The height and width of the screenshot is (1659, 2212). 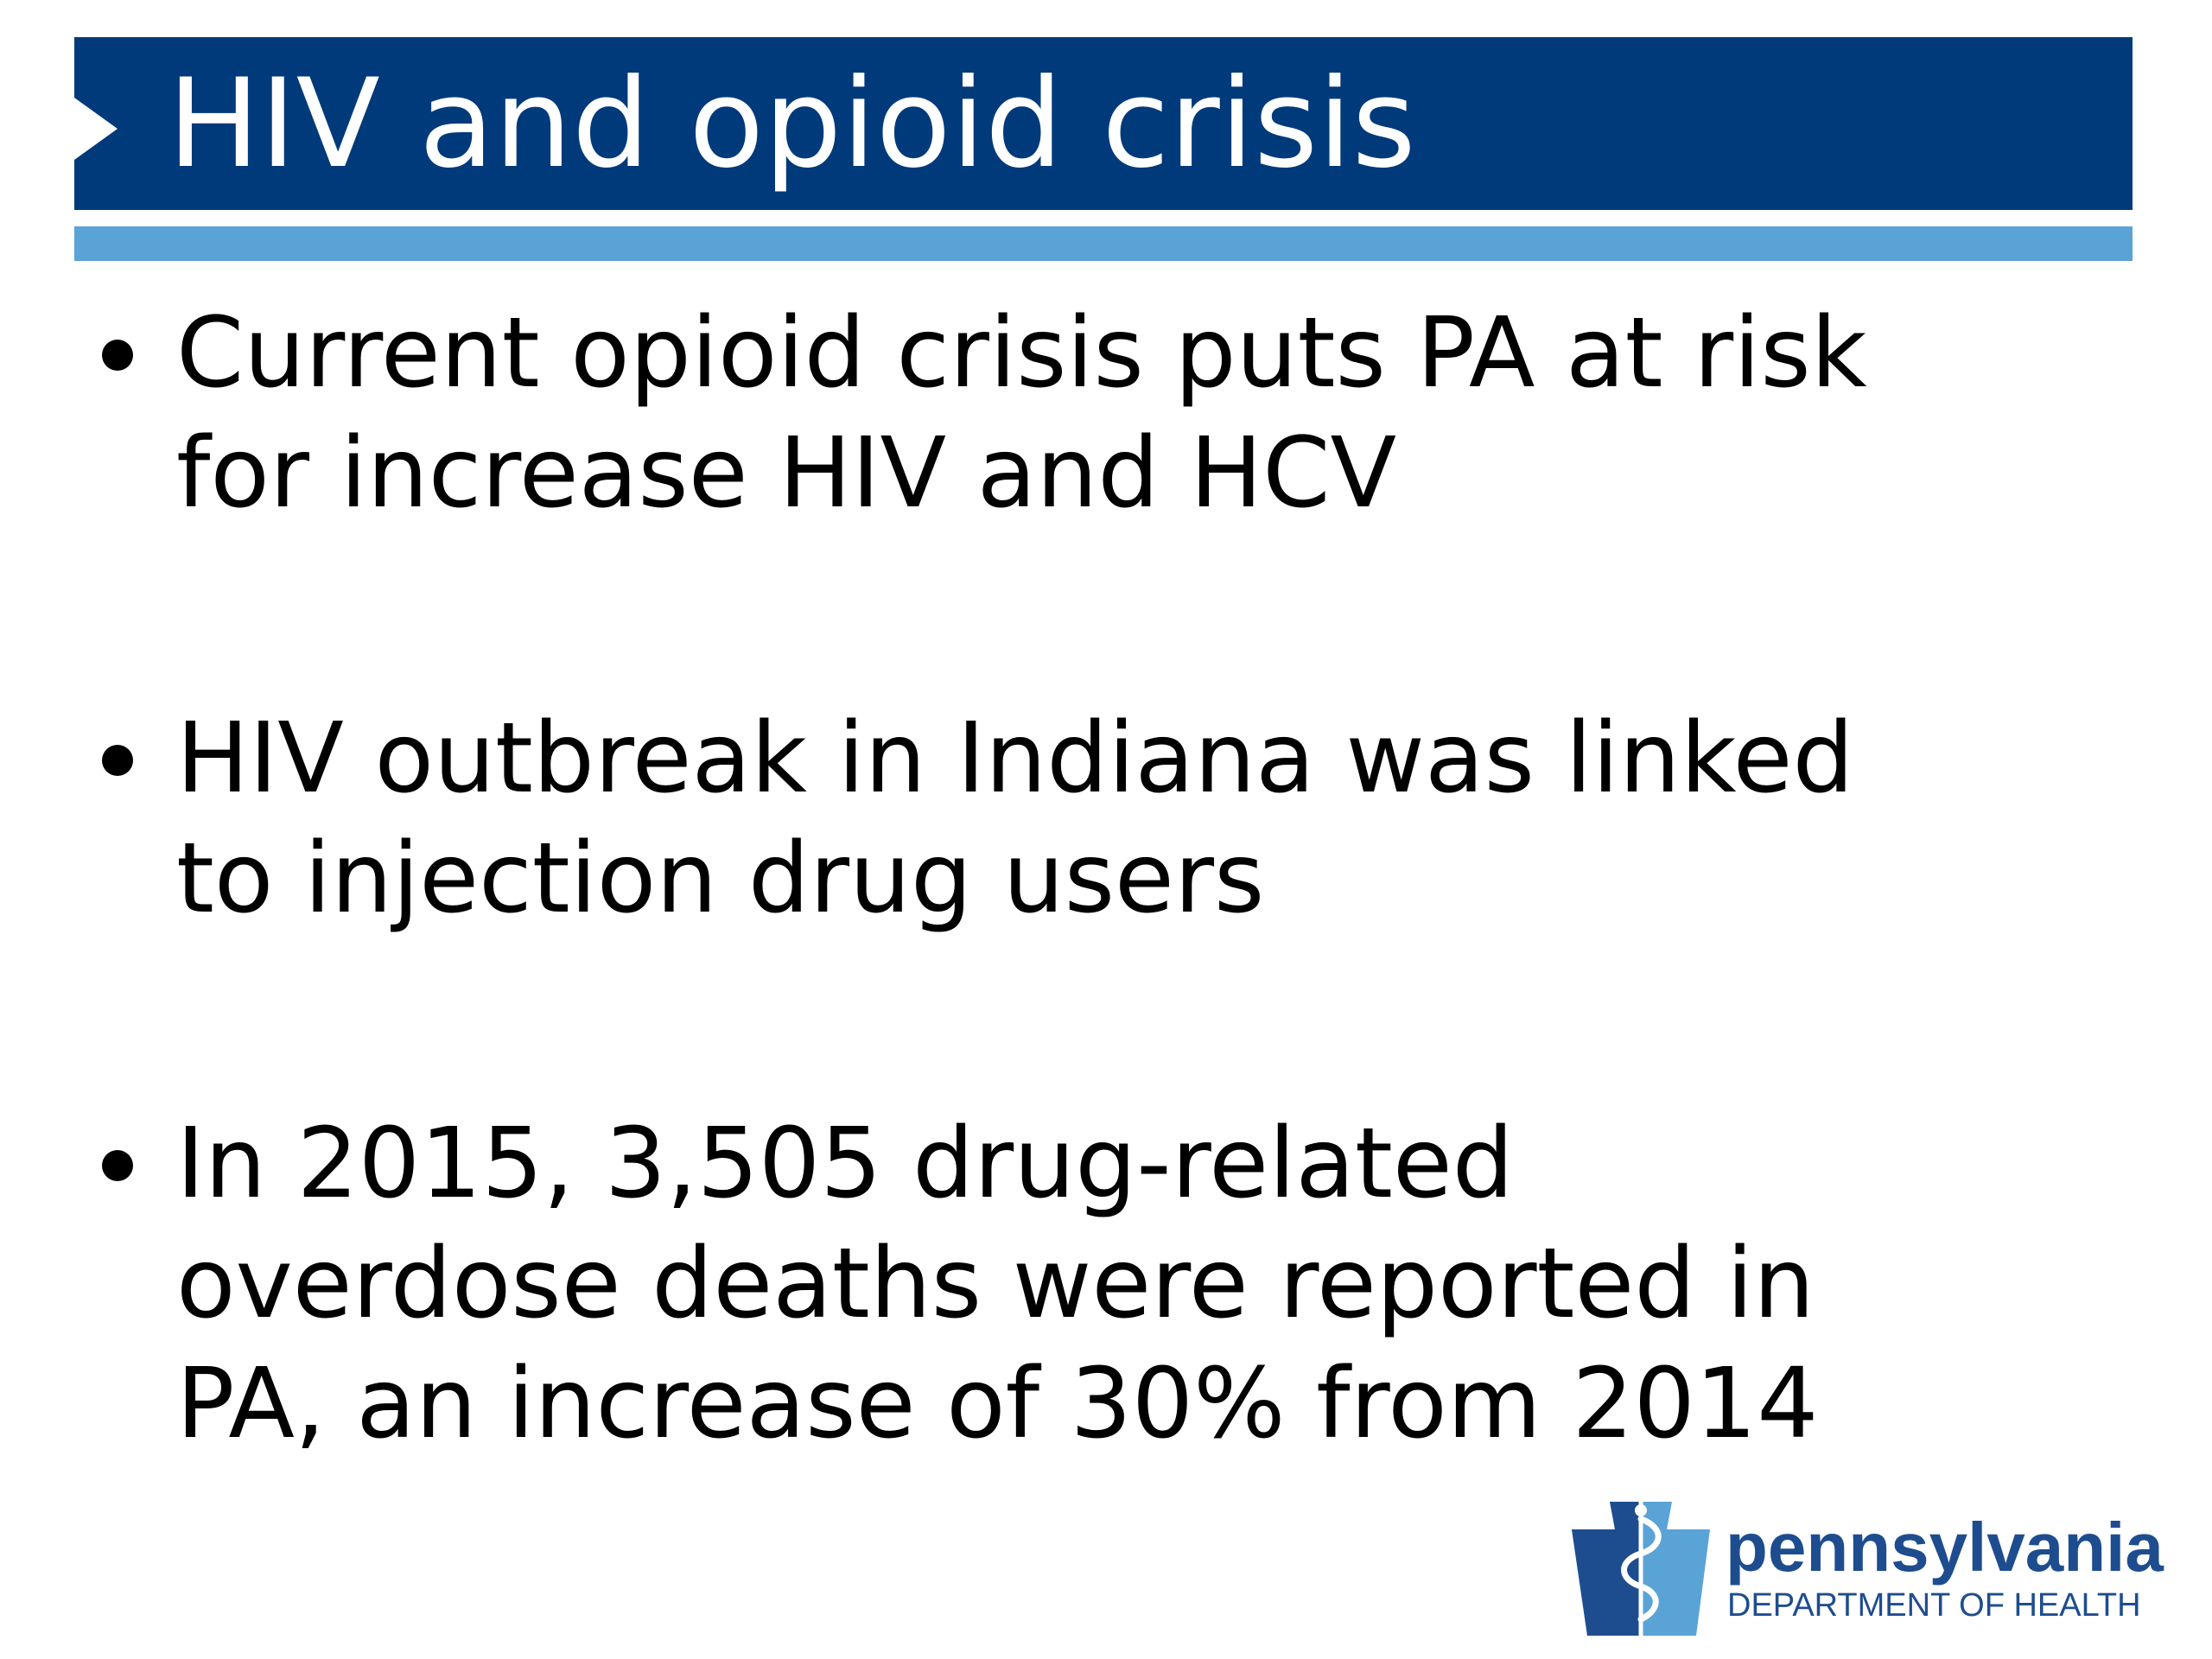 I want to click on bullet-text-line: to injection drug users, so click(x=720, y=879).